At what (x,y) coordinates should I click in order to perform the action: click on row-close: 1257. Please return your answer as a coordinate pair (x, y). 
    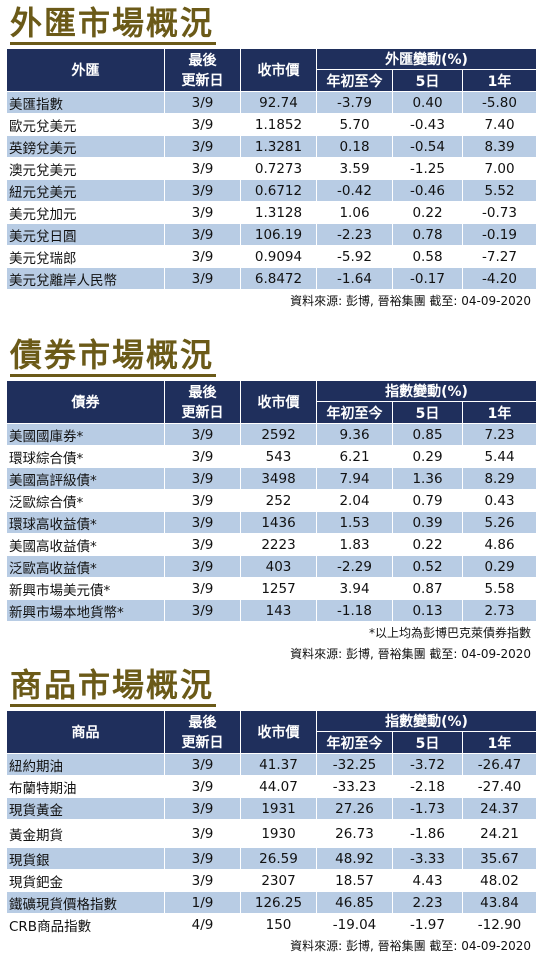
    Looking at the image, I should click on (278, 588).